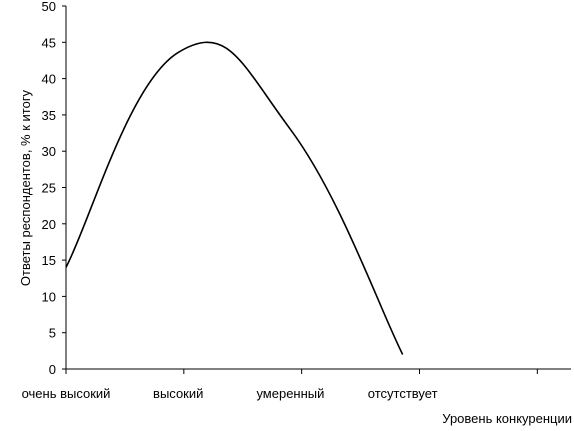  What do you see at coordinates (49, 151) in the screenshot?
I see `y-tick-label: 30` at bounding box center [49, 151].